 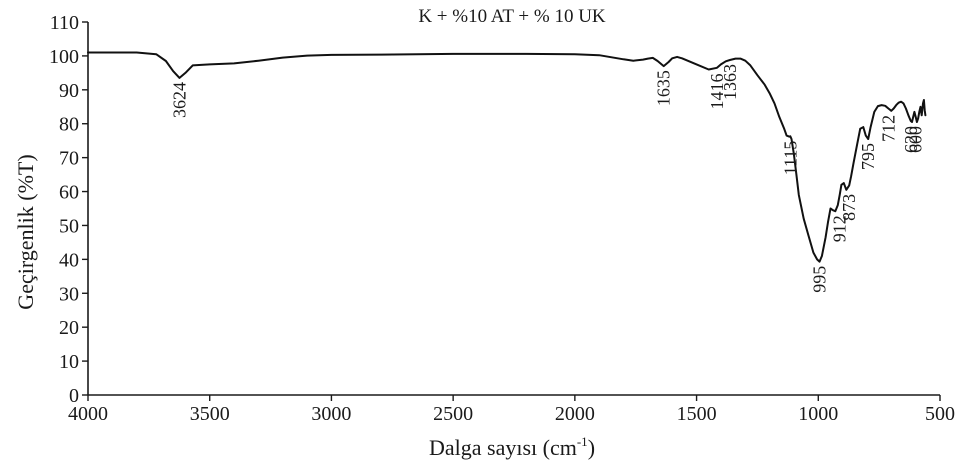 What do you see at coordinates (64, 57) in the screenshot?
I see `y-tick-label: 100` at bounding box center [64, 57].